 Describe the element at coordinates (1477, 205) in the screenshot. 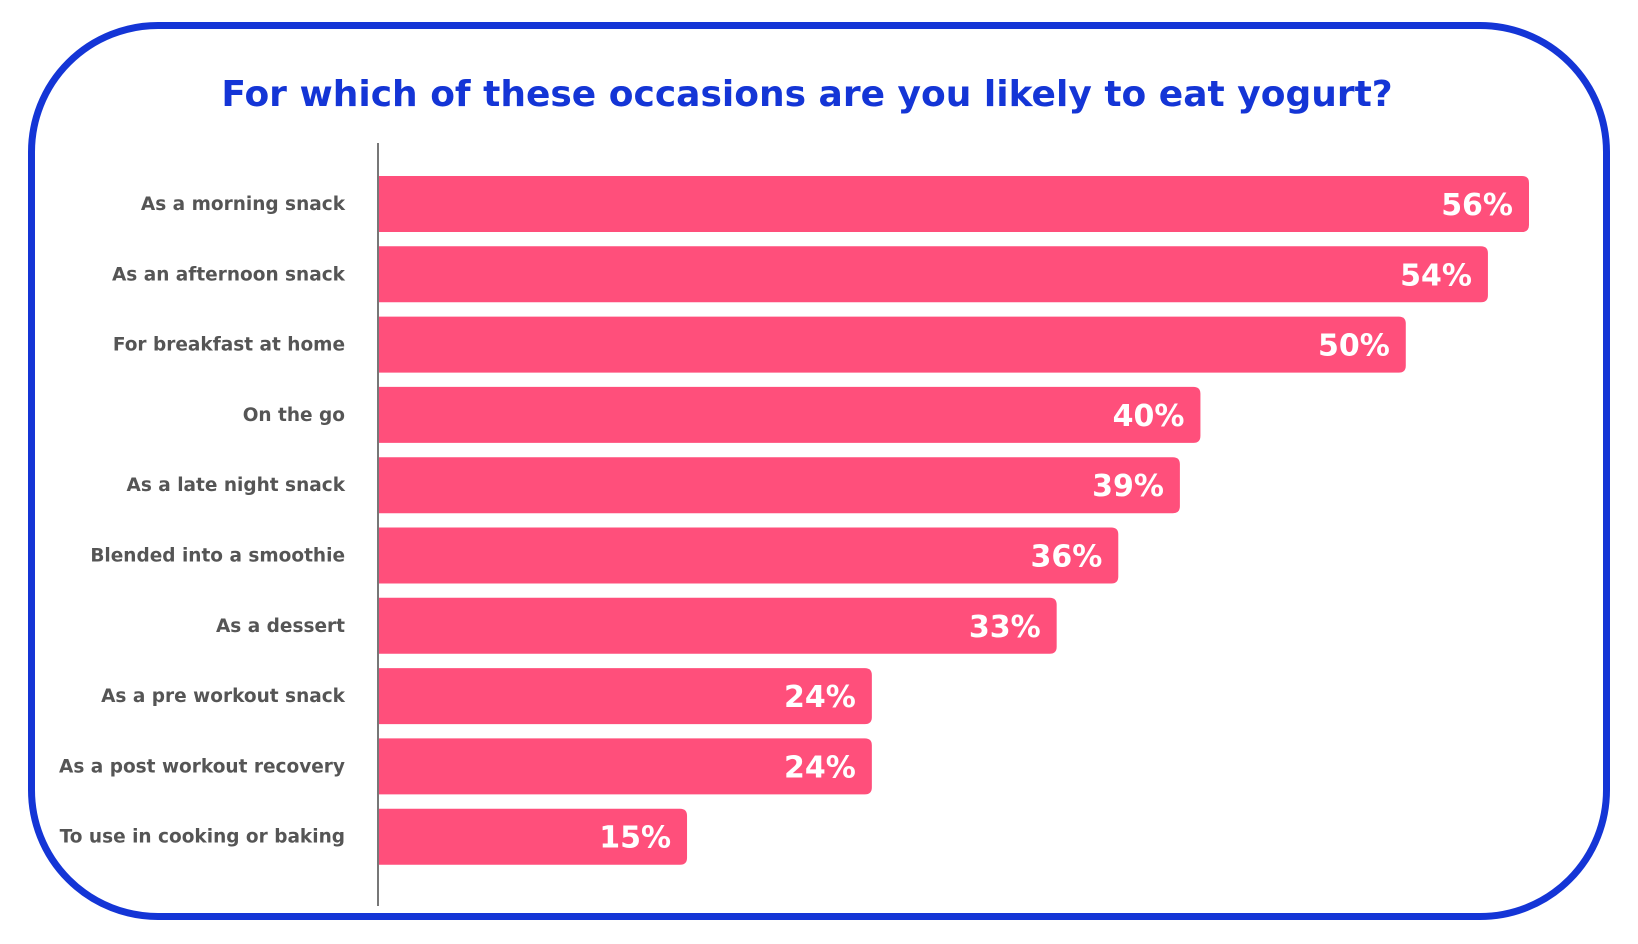

I see `bar-value-label: 56%` at that location.